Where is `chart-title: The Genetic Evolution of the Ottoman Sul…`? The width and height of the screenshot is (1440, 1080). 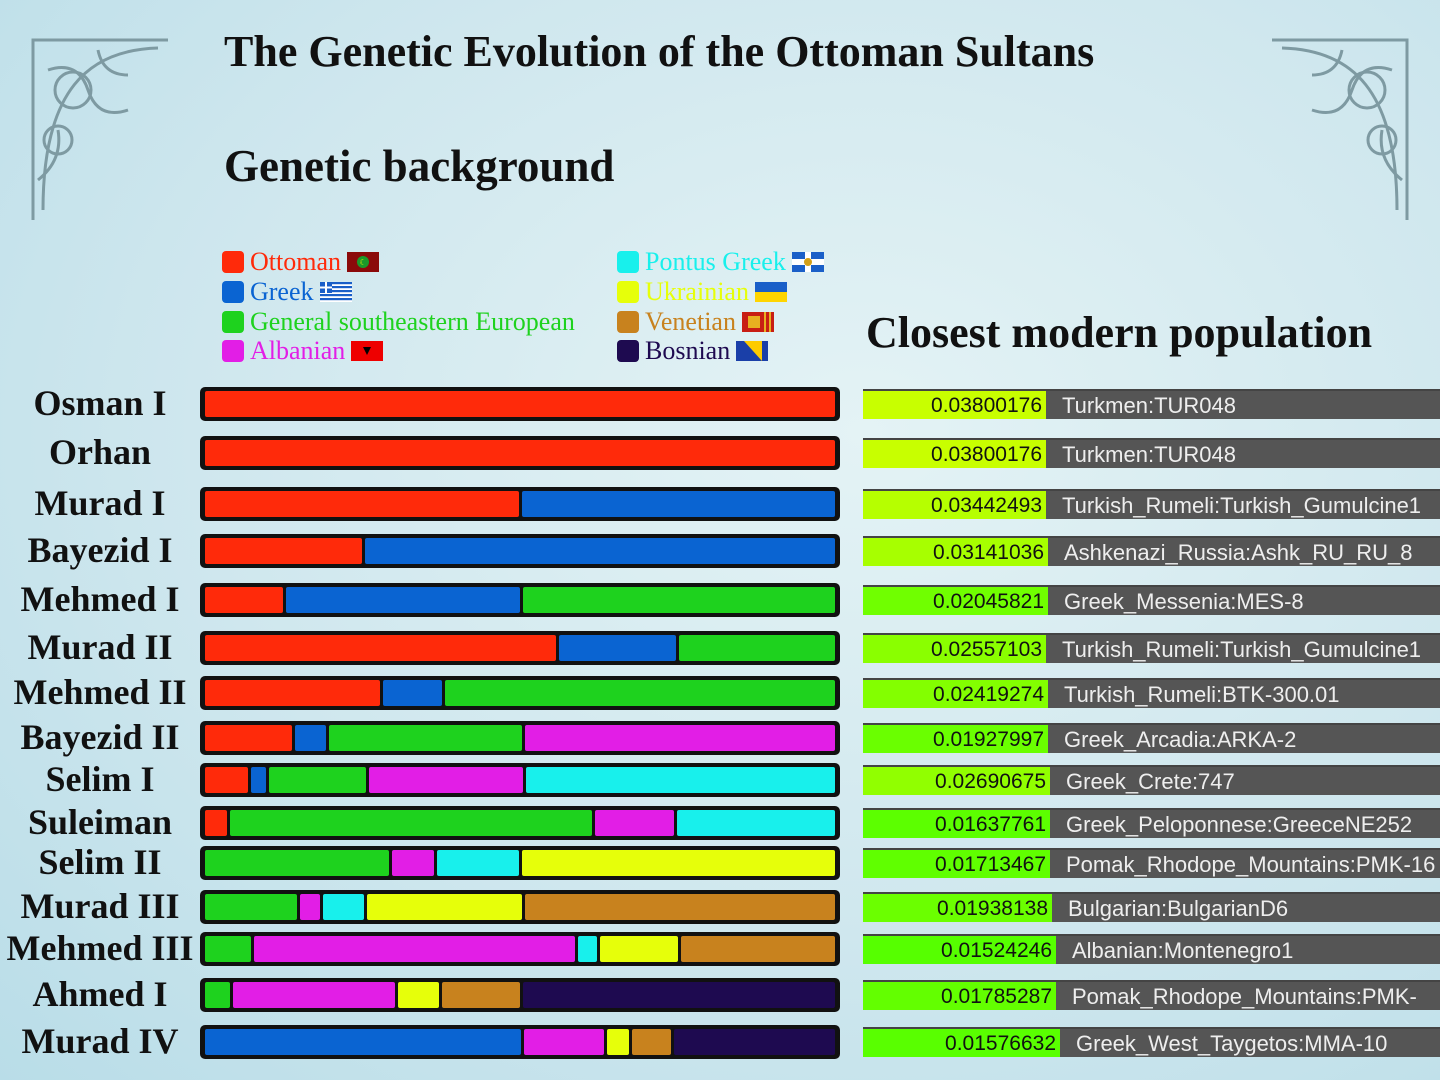 chart-title: The Genetic Evolution of the Ottoman Sul… is located at coordinates (659, 51).